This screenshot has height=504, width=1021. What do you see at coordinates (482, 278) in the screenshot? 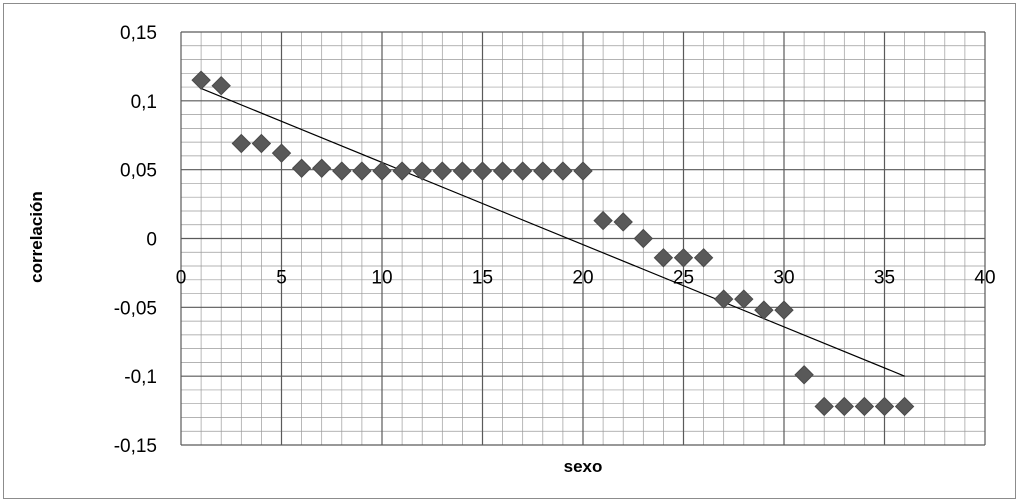
I see `x-tick-label: 15` at bounding box center [482, 278].